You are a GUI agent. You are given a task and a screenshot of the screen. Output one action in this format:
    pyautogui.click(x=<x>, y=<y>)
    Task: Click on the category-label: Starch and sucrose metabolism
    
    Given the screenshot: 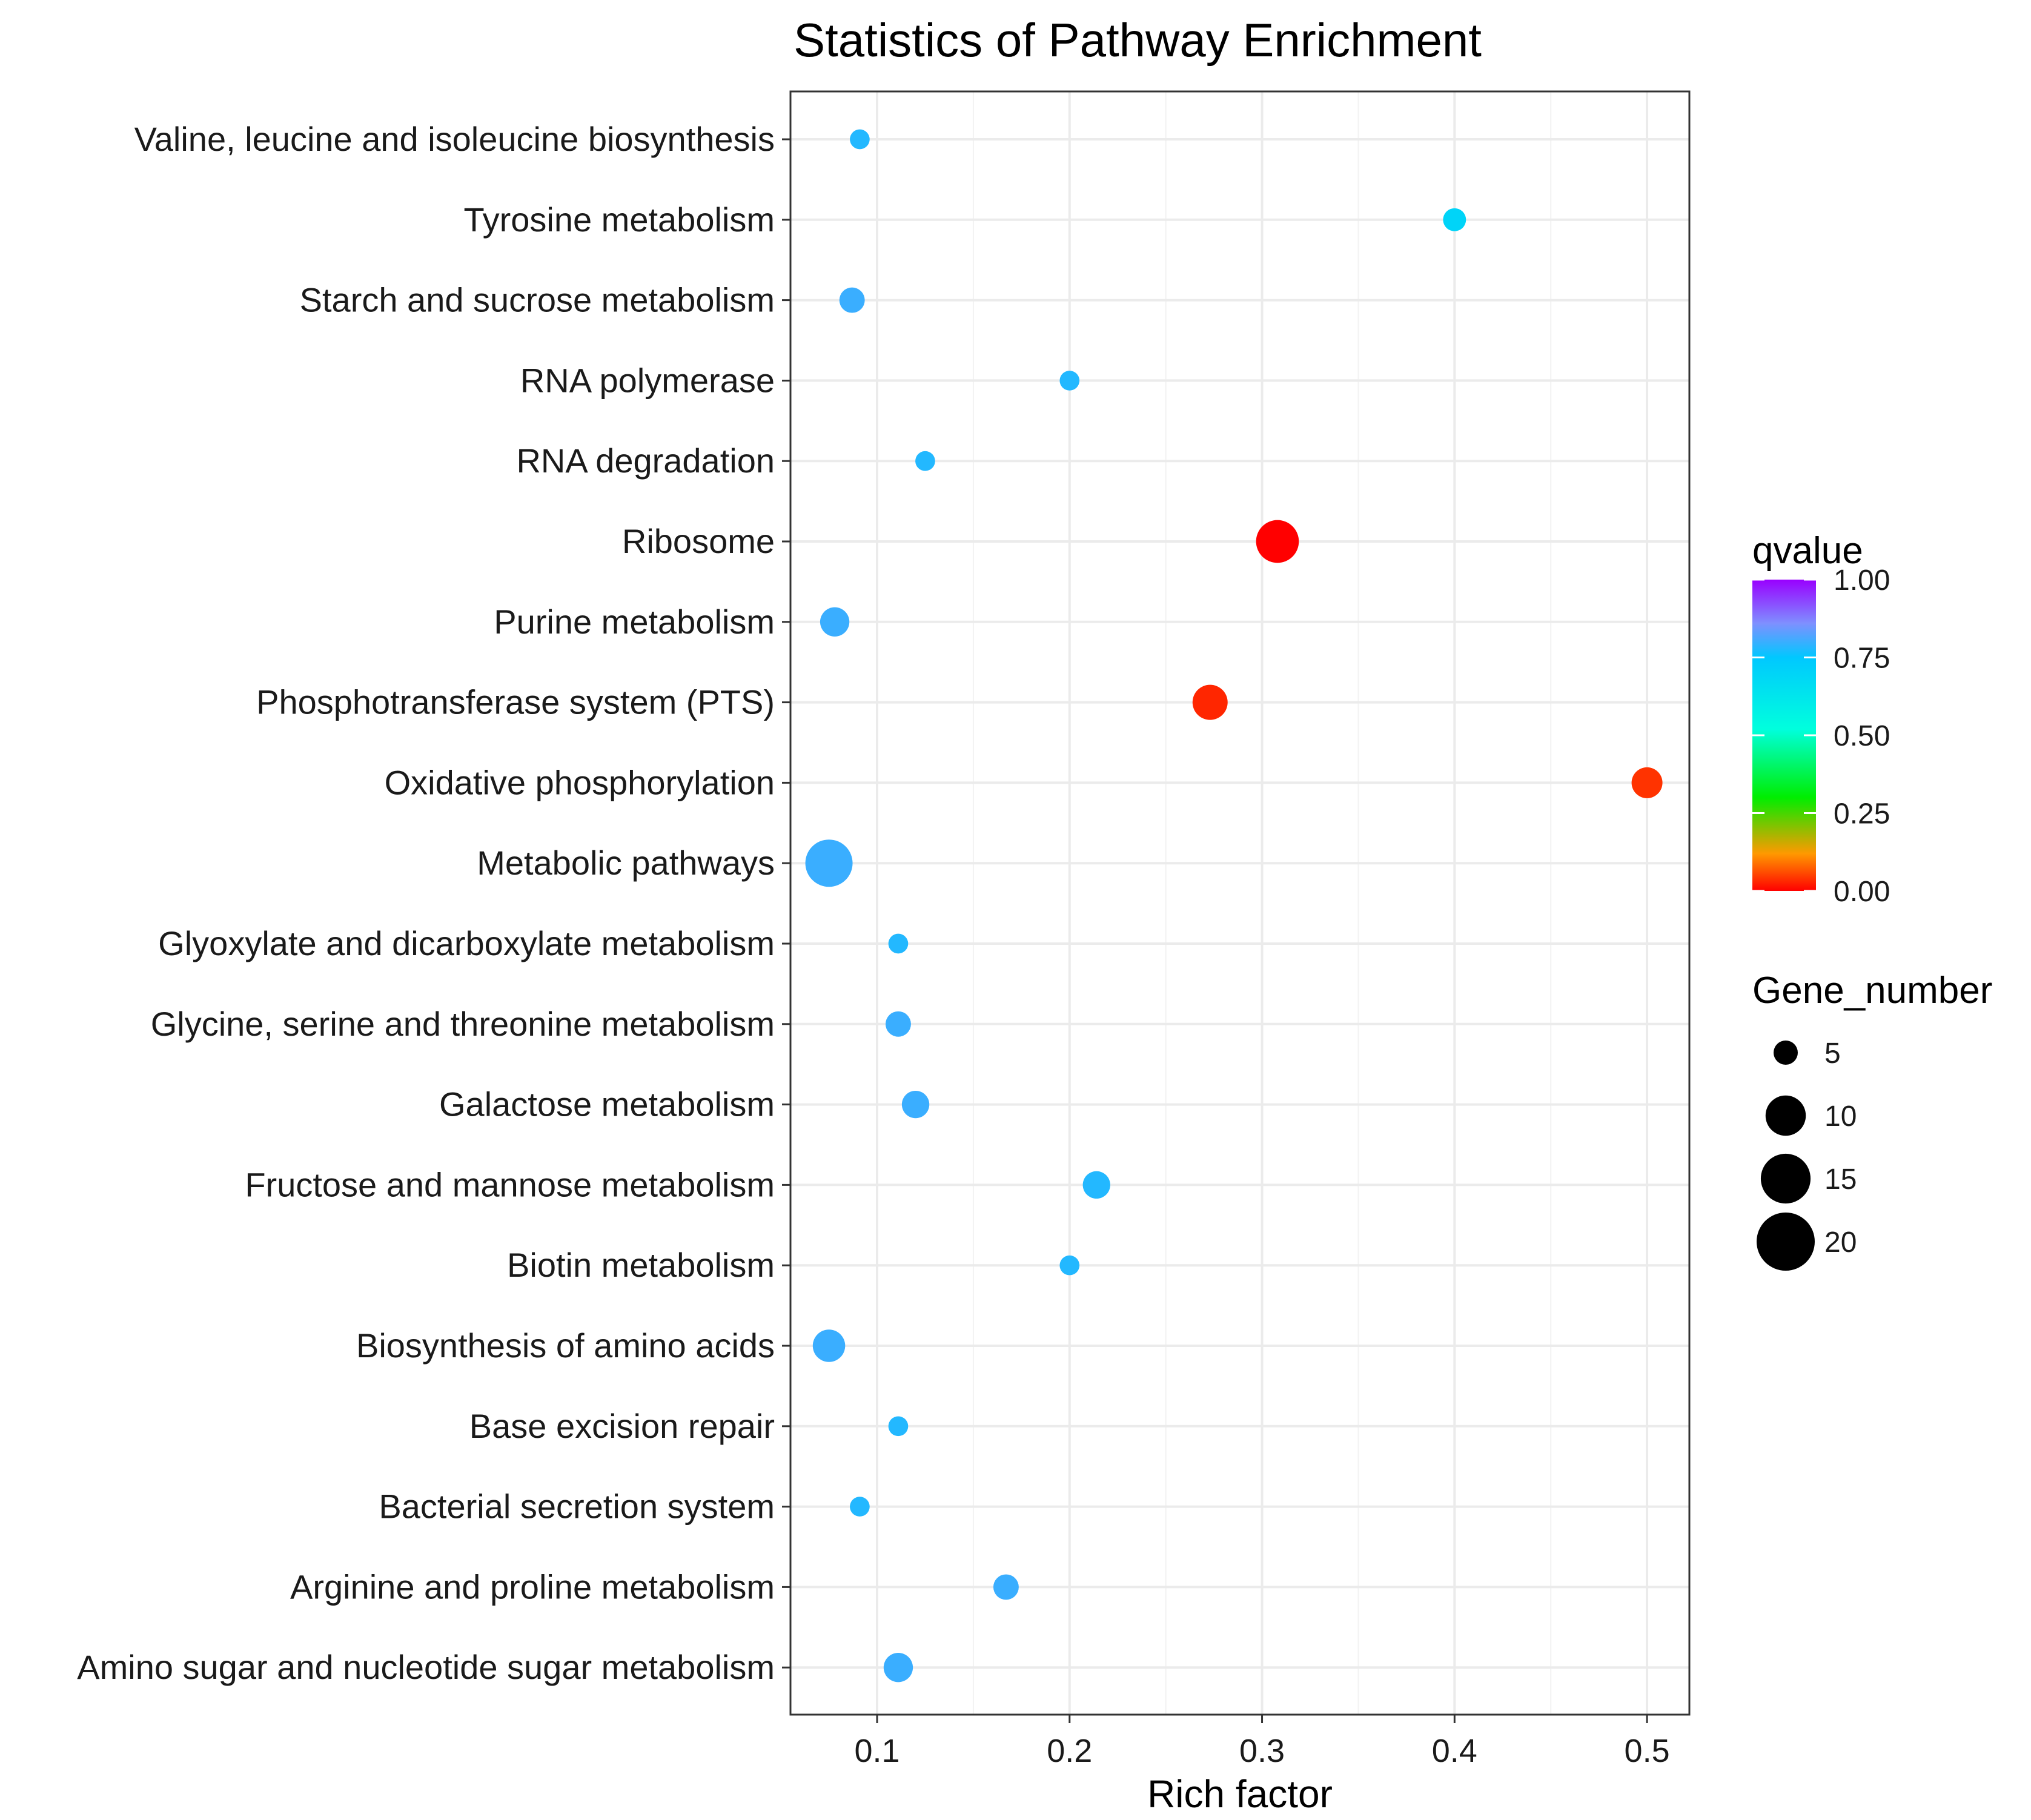 What is the action you would take?
    pyautogui.click(x=537, y=300)
    